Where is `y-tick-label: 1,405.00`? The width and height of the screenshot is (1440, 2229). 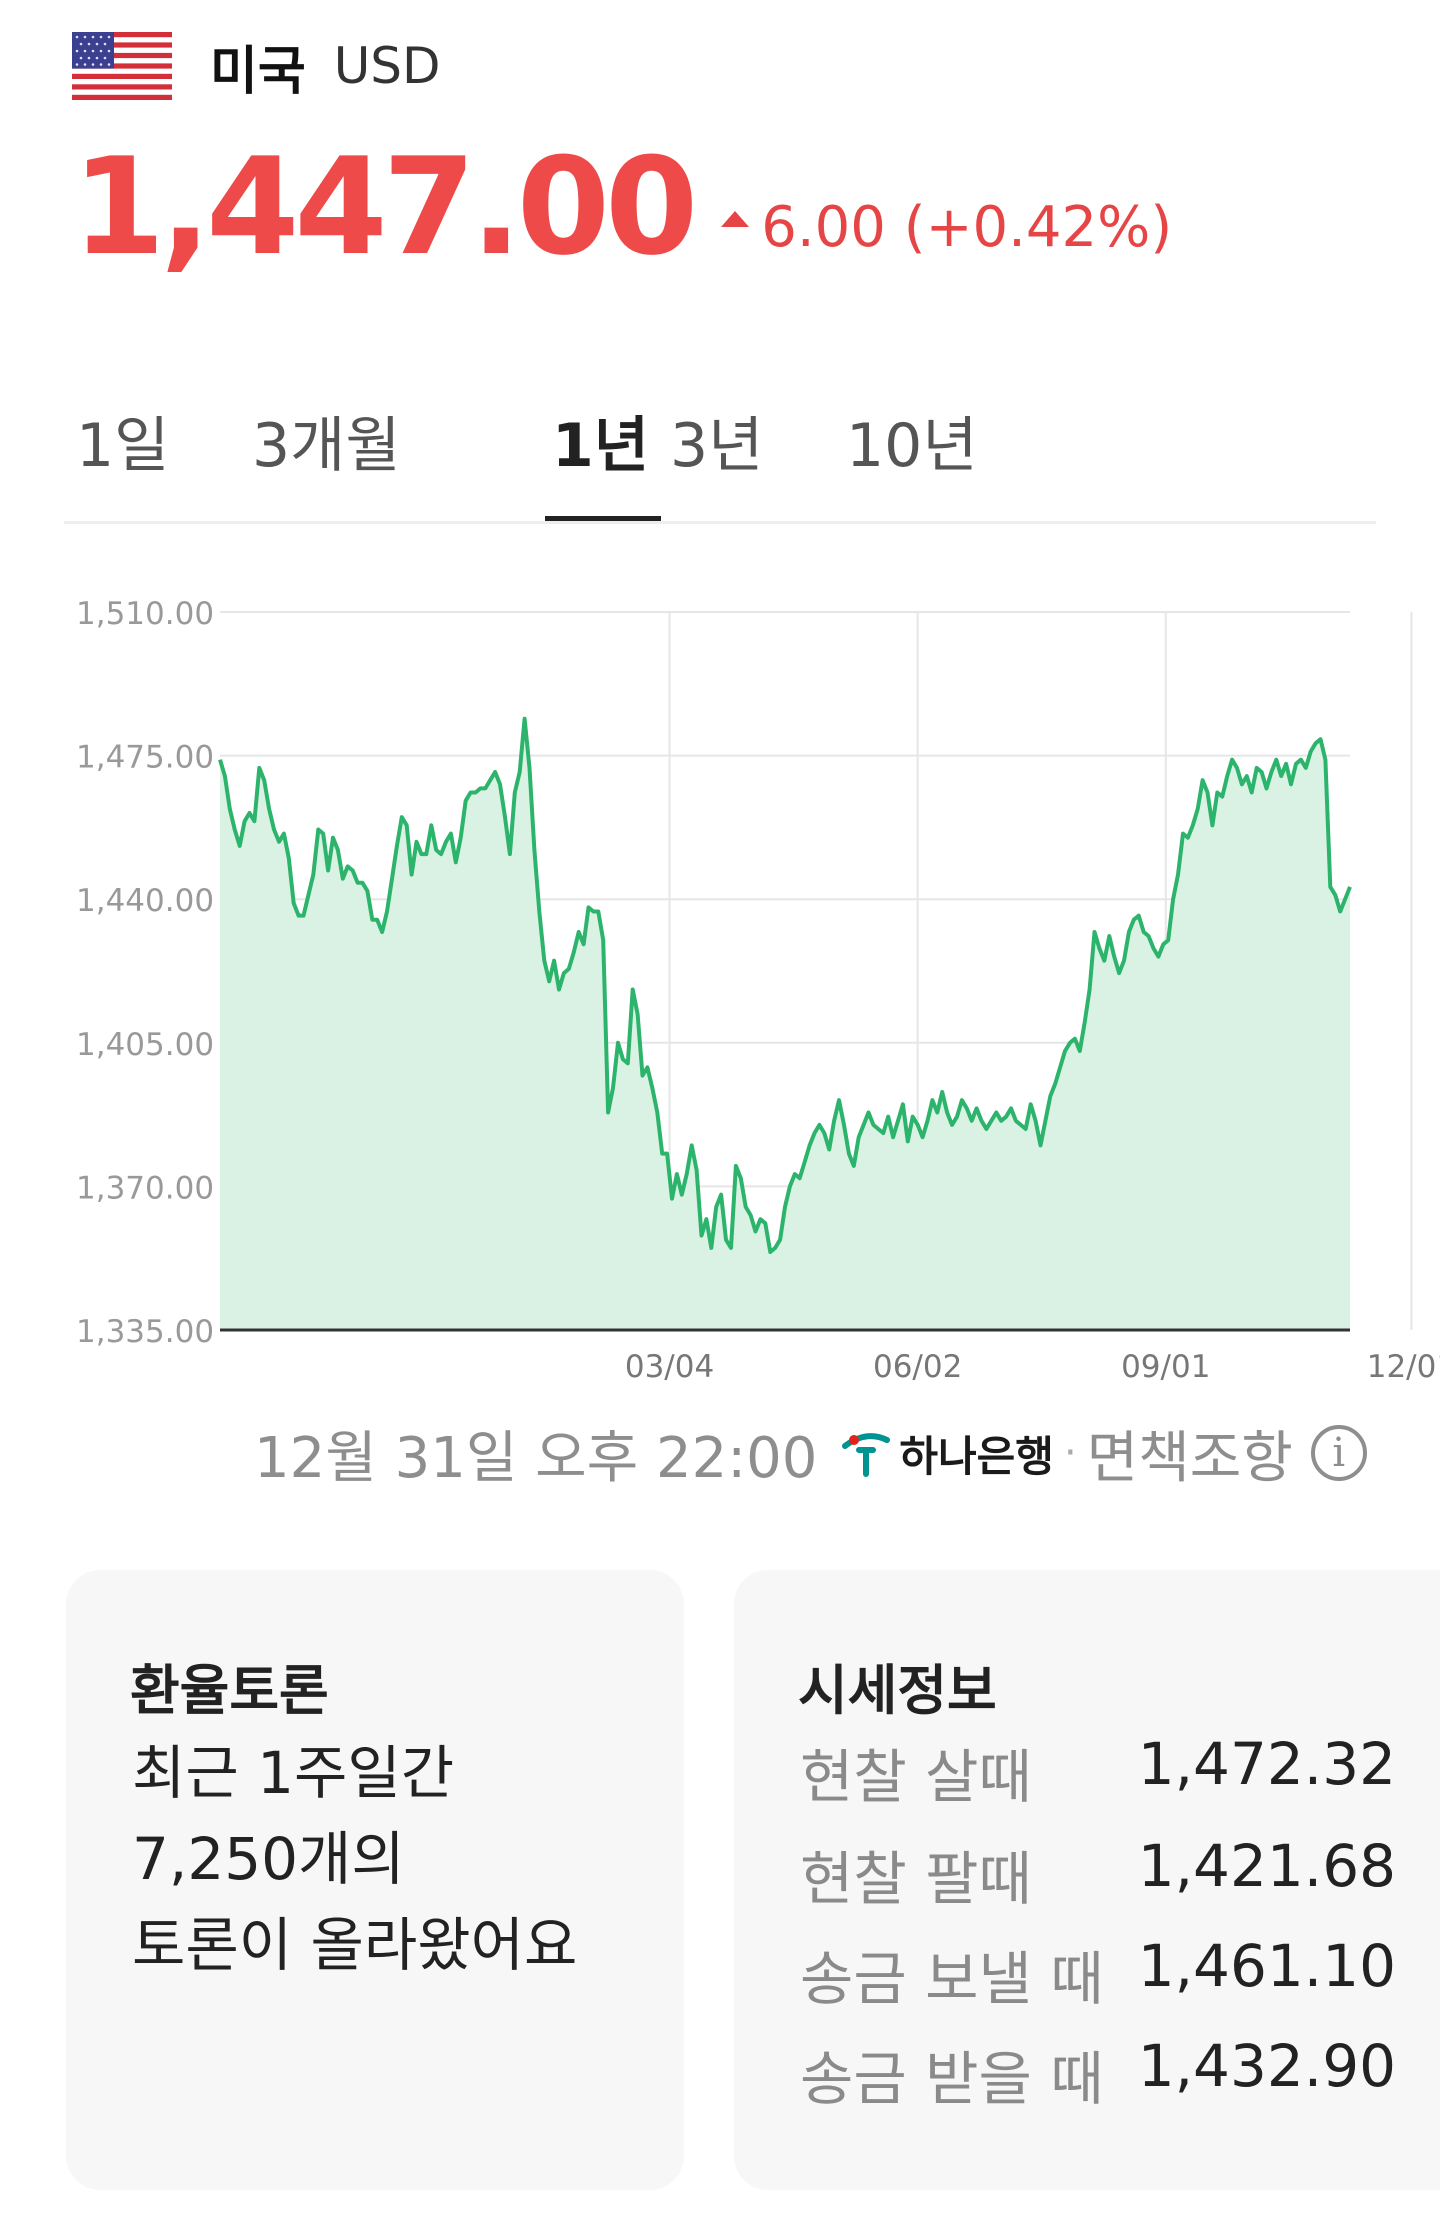 y-tick-label: 1,405.00 is located at coordinates (145, 1045).